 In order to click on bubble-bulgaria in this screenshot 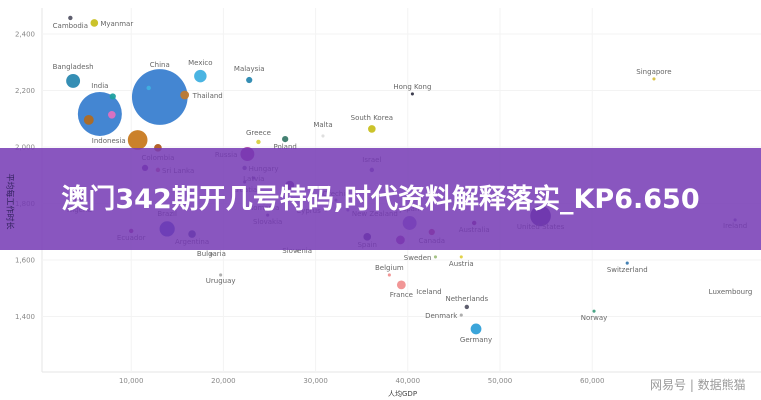, I will do `click(211, 254)`.